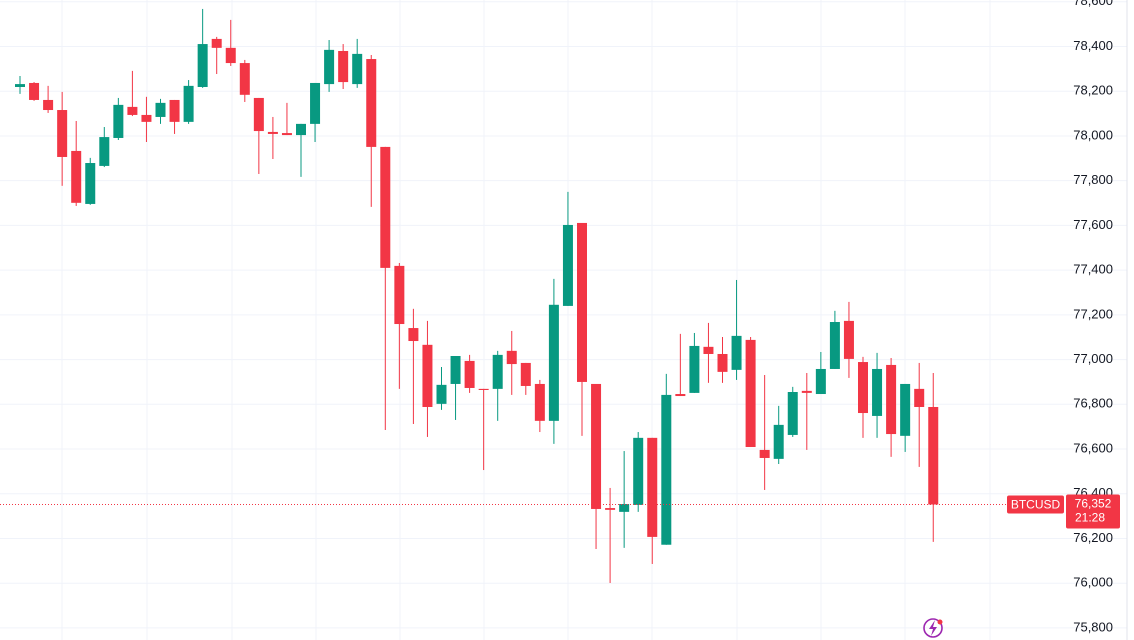 The image size is (1134, 640). What do you see at coordinates (1093, 269) in the screenshot?
I see `y-tick-label: 77,400` at bounding box center [1093, 269].